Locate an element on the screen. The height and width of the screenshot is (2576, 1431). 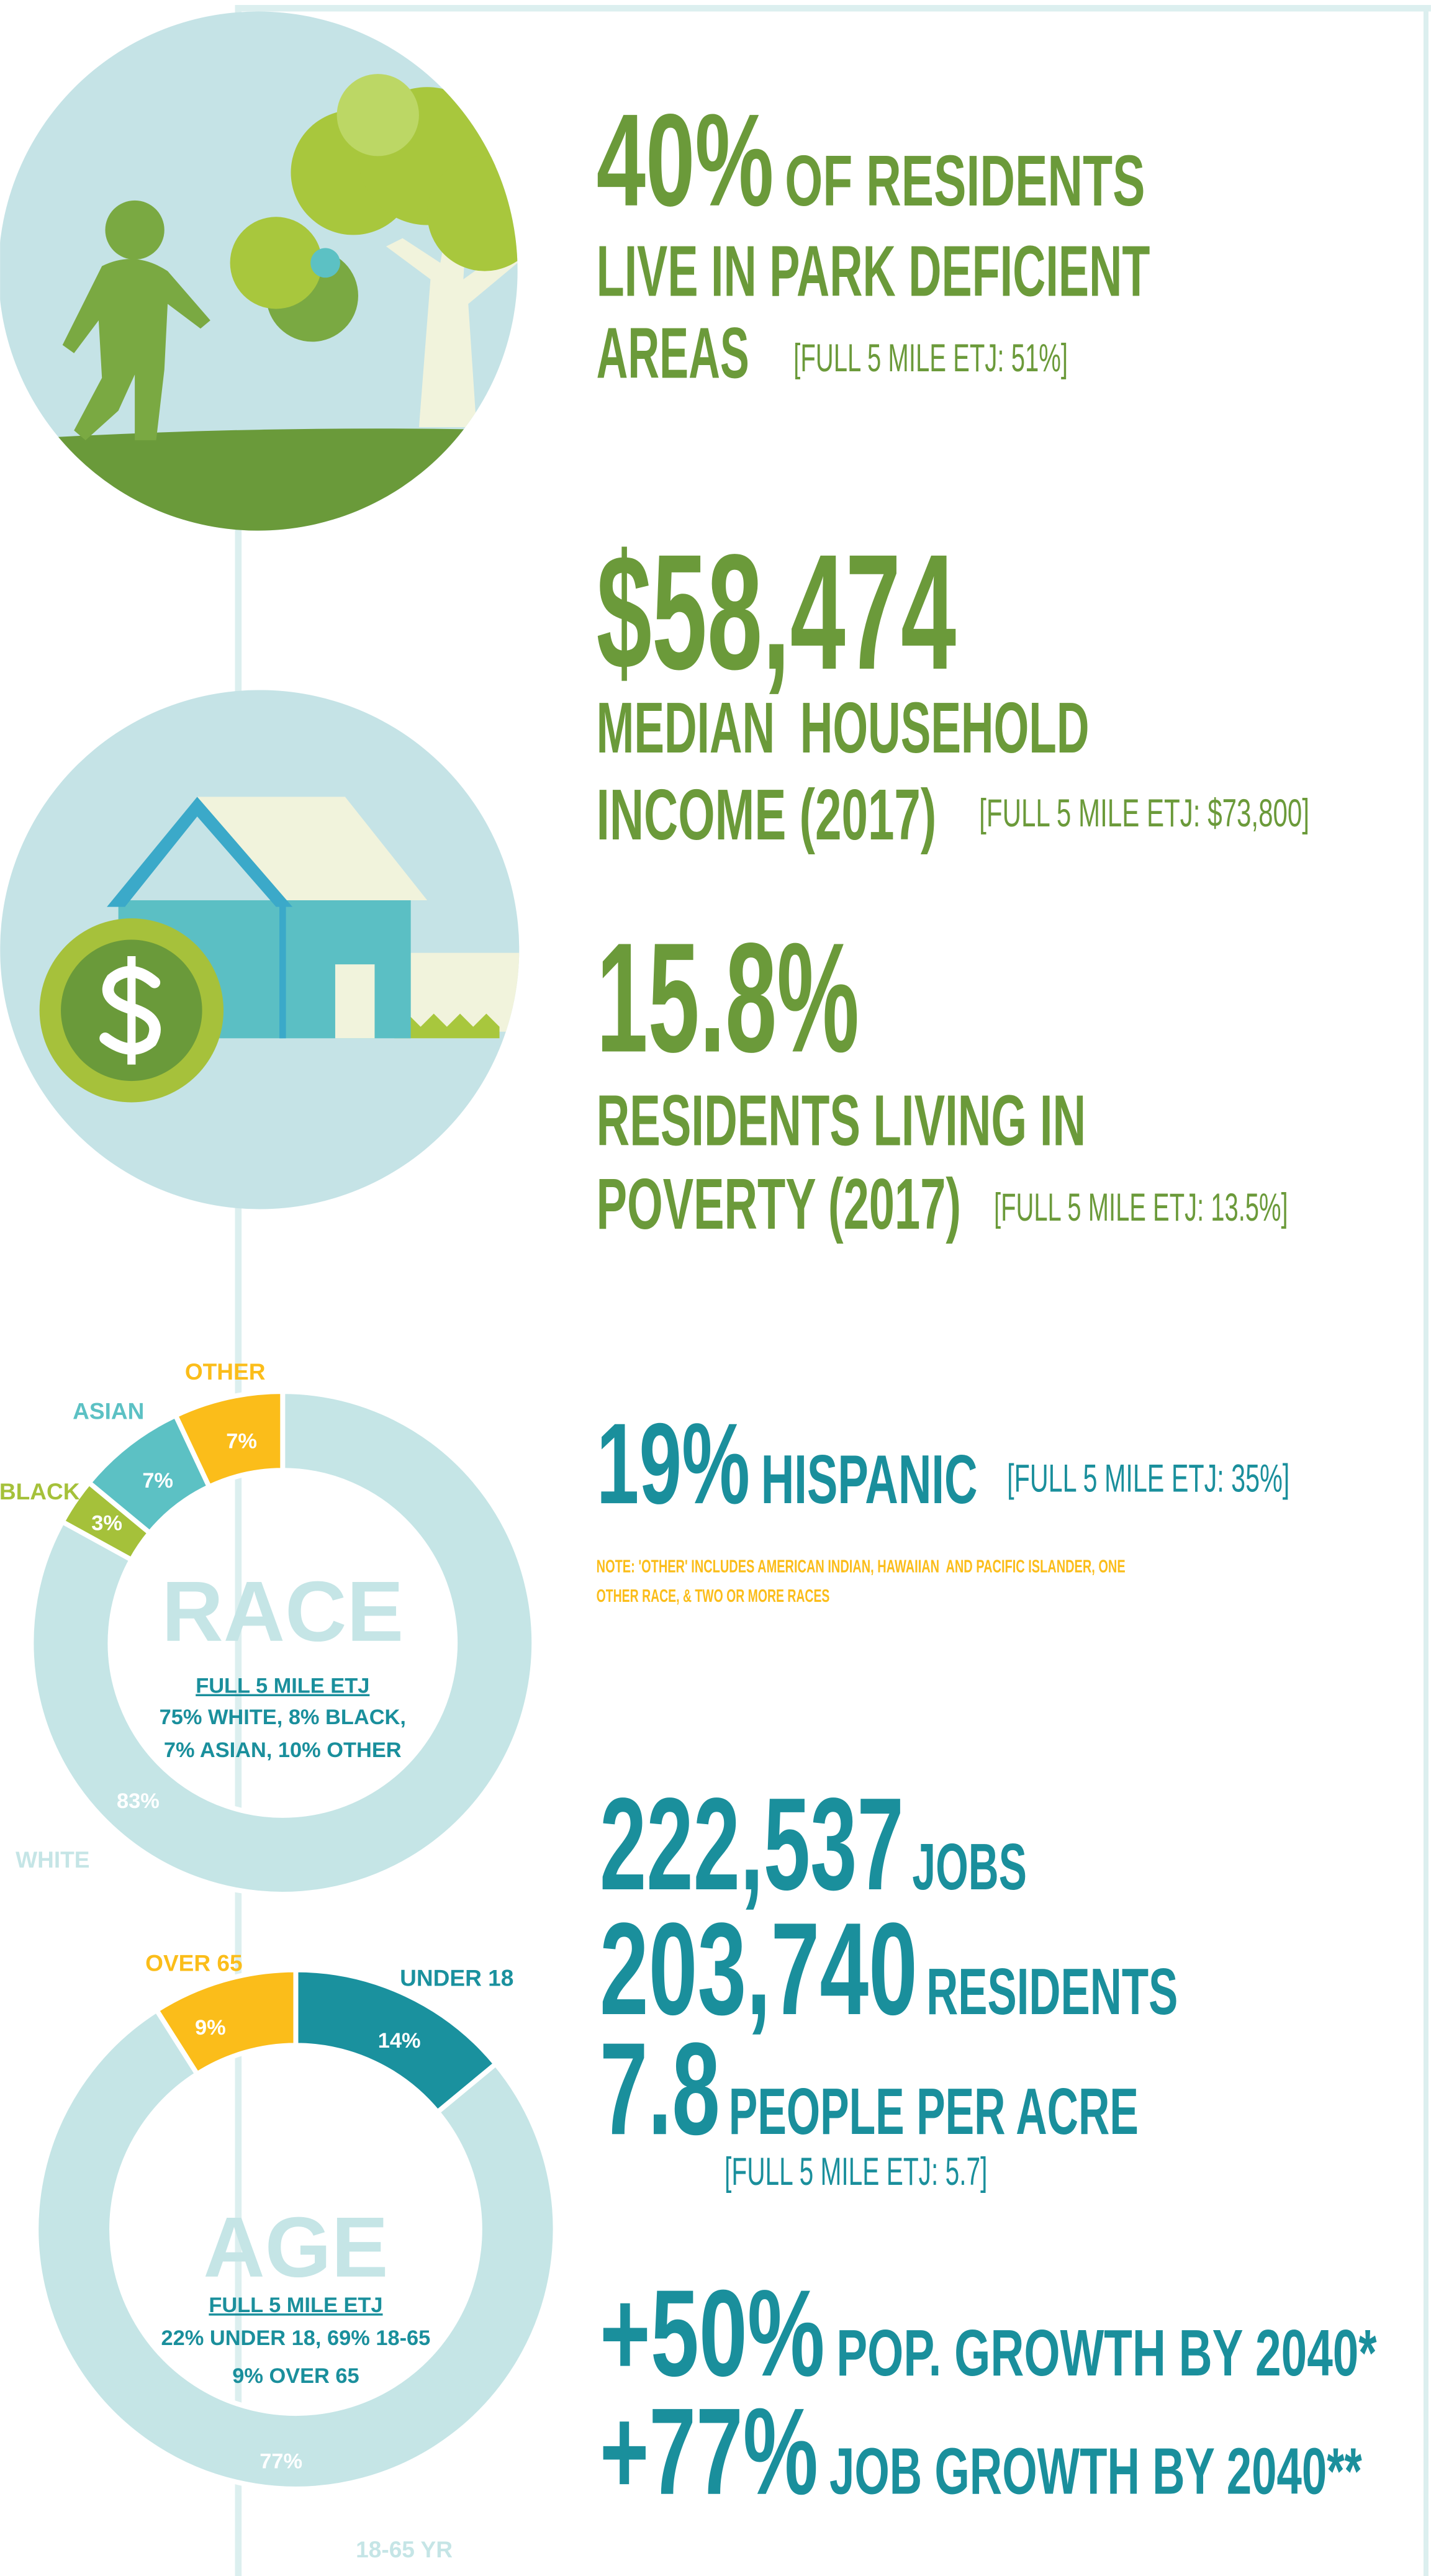
chart-annotation: 7% ASIAN, 10% OTHER is located at coordinates (283, 1750).